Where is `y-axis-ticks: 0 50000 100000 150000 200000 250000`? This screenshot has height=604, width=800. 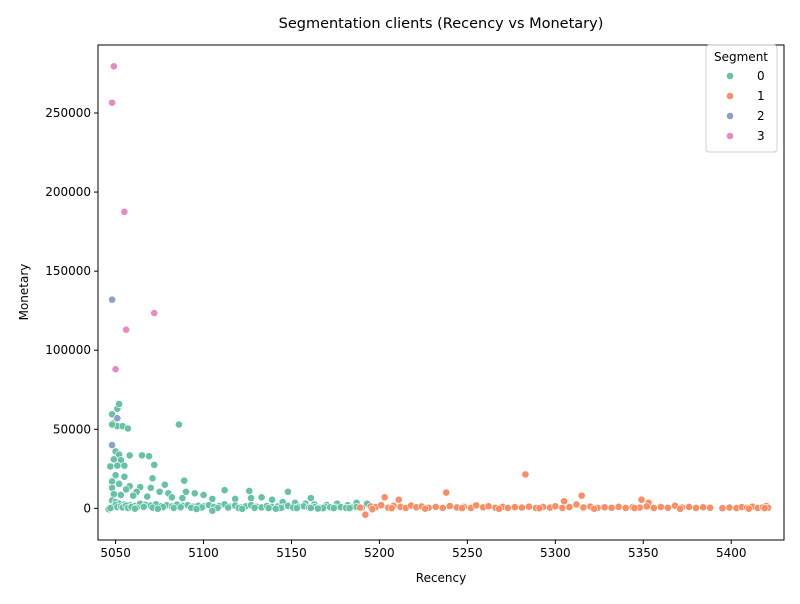
y-axis-ticks: 0 50000 100000 150000 200000 250000 is located at coordinates (71, 310).